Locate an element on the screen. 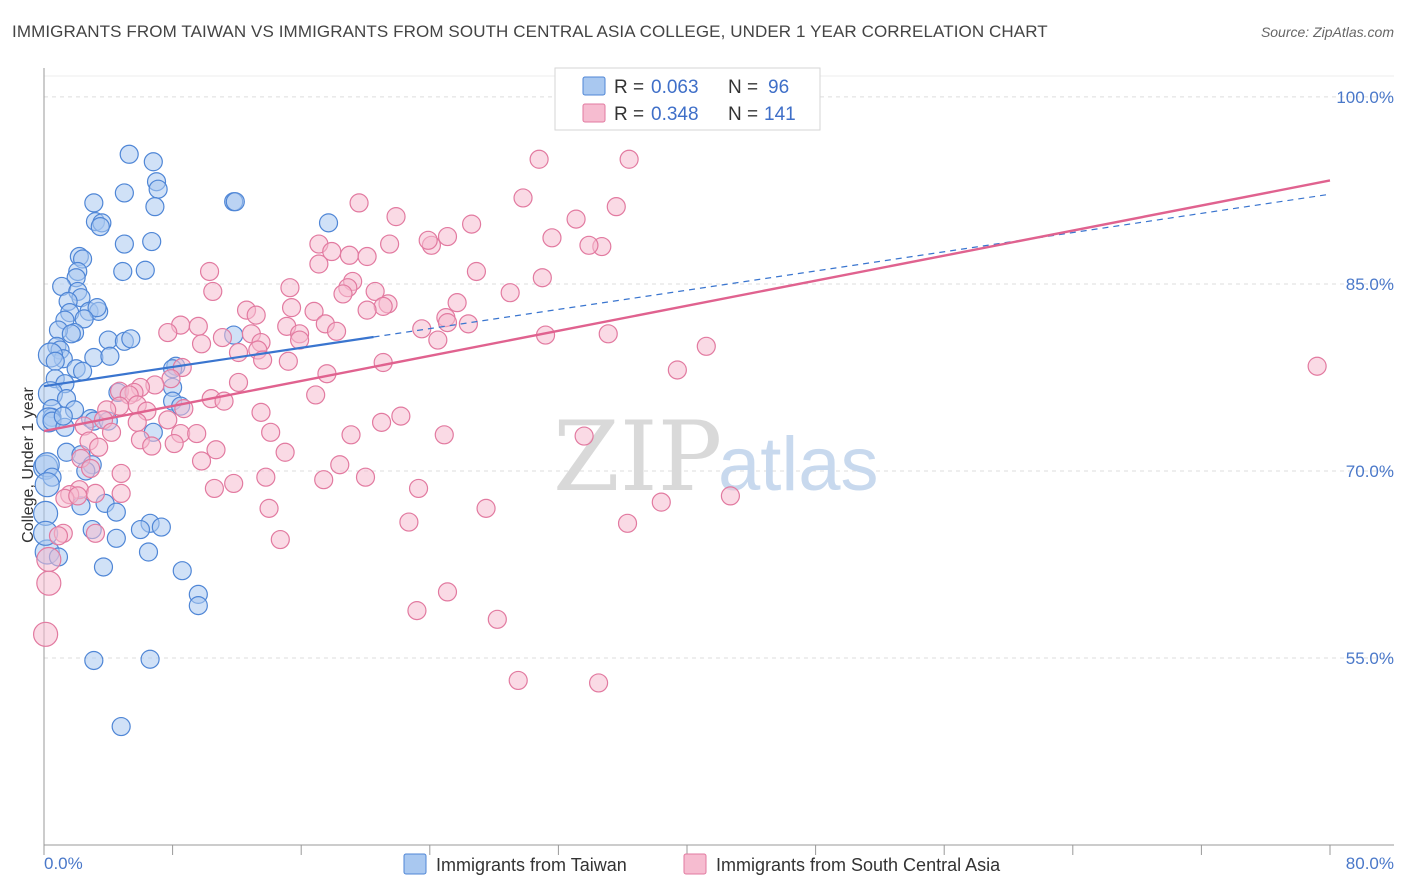  y-tick-label-70: 70.0% is located at coordinates (1370, 471).